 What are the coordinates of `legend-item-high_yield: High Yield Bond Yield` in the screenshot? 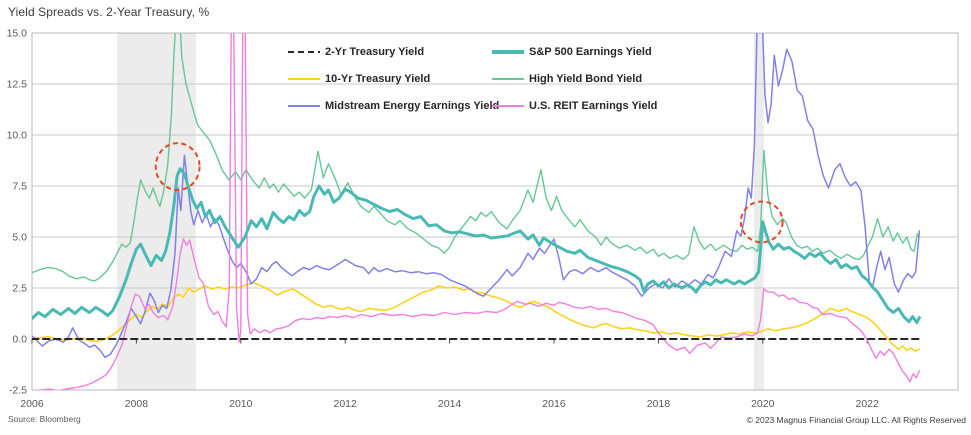 It's located at (574, 79).